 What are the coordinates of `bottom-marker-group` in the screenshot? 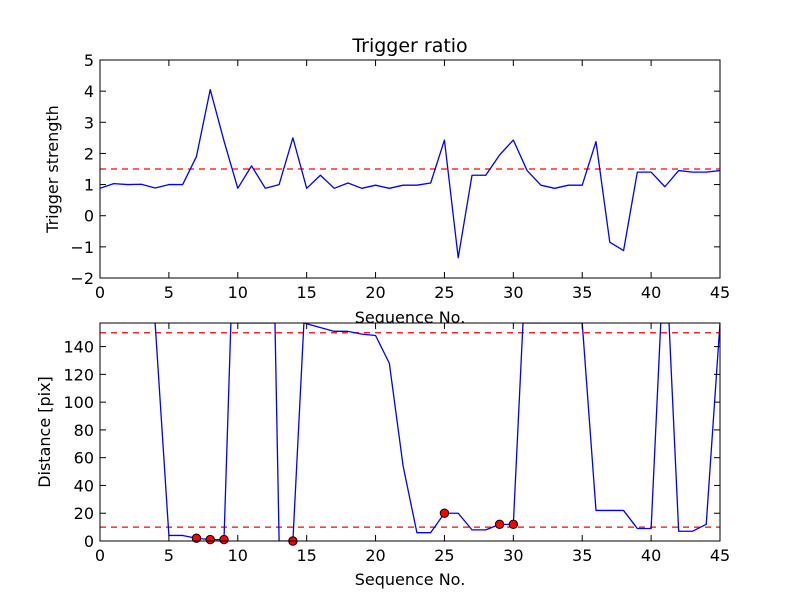 It's located at (355, 527).